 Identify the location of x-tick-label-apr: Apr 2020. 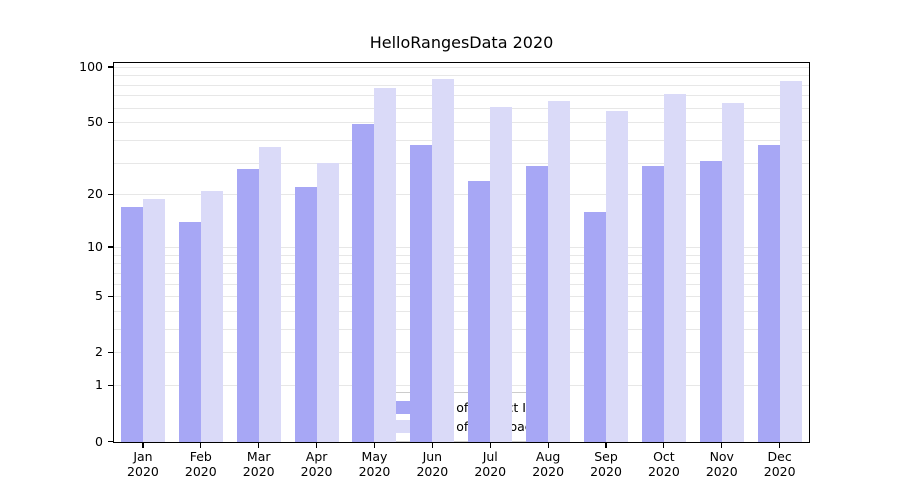
(316, 463).